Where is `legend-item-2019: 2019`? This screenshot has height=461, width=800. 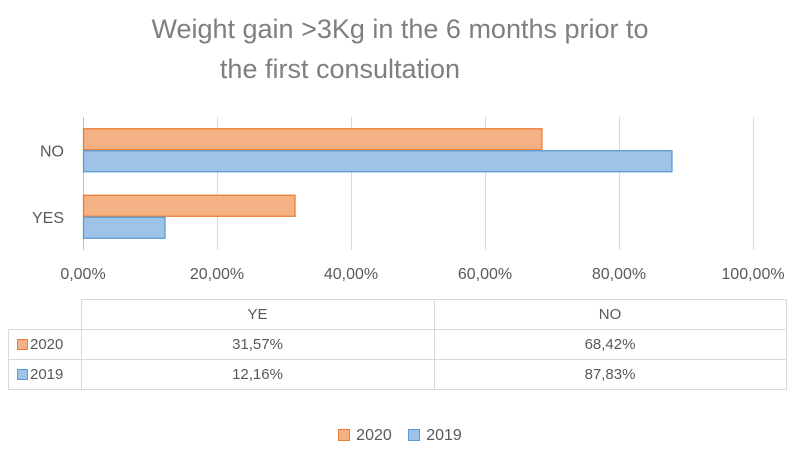 legend-item-2019: 2019 is located at coordinates (435, 436).